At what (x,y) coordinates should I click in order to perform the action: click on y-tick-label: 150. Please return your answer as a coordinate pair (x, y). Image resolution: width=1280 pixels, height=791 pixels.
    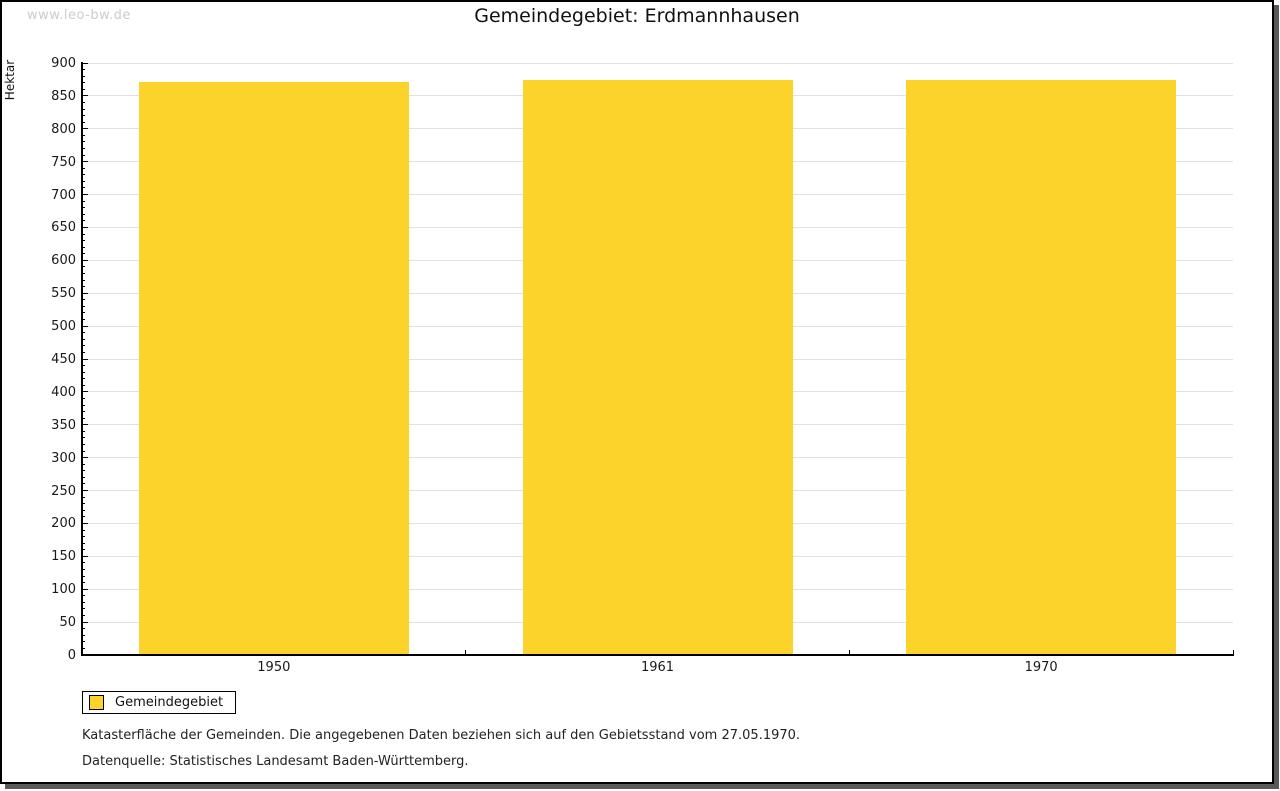
    Looking at the image, I should click on (63, 557).